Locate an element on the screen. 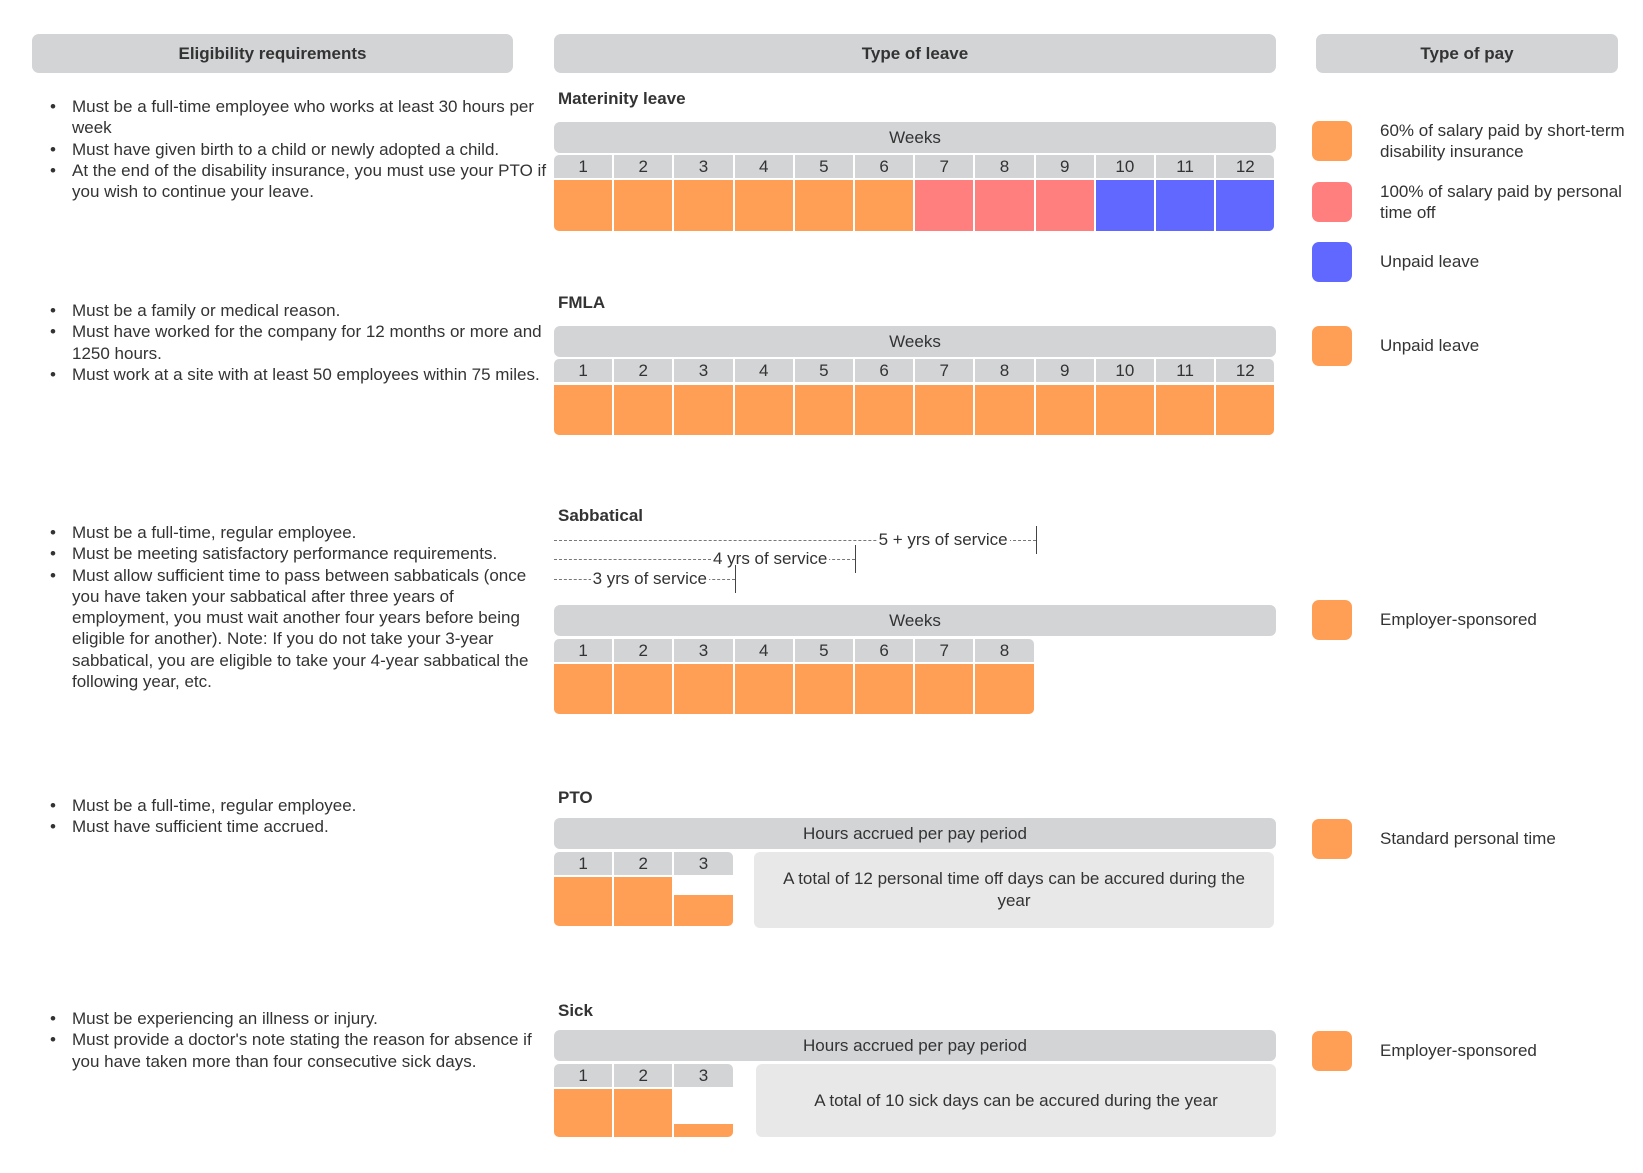 The height and width of the screenshot is (1173, 1643). leave-type-title: Materinity leave is located at coordinates (622, 98).